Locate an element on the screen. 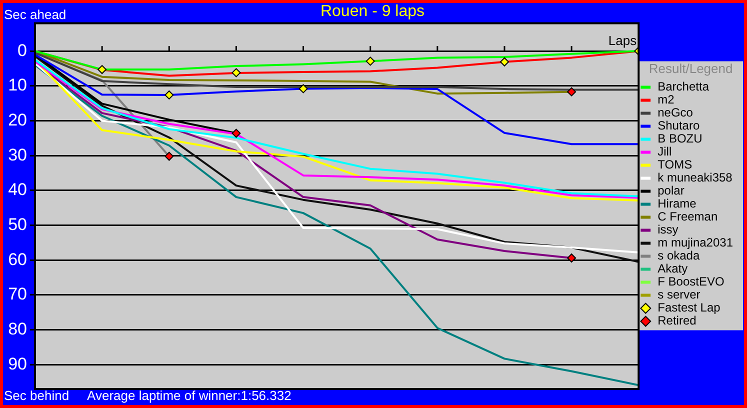 The width and height of the screenshot is (747, 408). y-tick-label: 70 is located at coordinates (17, 294).